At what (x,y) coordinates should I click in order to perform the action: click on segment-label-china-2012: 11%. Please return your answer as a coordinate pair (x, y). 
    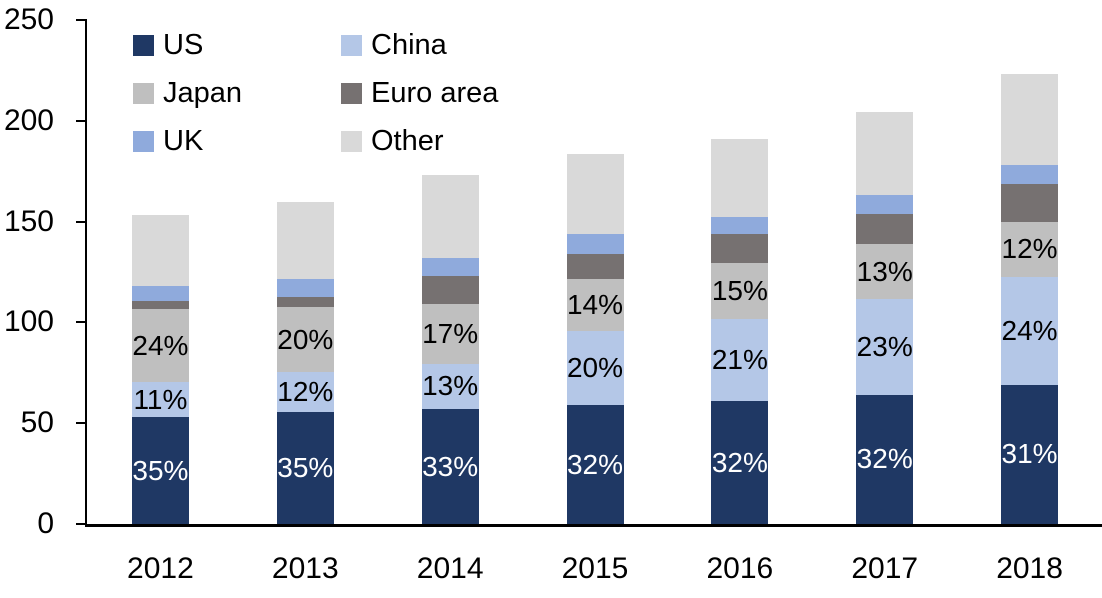
    Looking at the image, I should click on (160, 399).